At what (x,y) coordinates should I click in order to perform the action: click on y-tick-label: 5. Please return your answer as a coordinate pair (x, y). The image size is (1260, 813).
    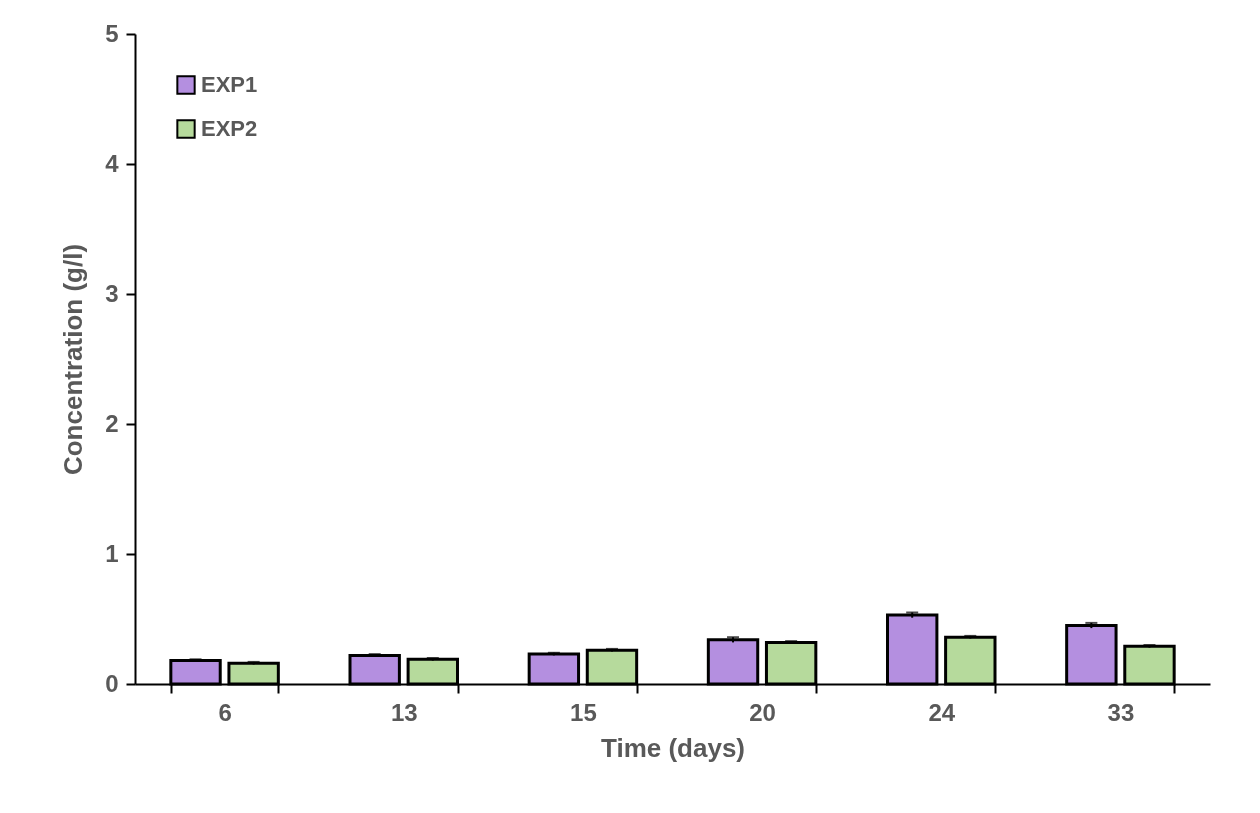
    Looking at the image, I should click on (112, 33).